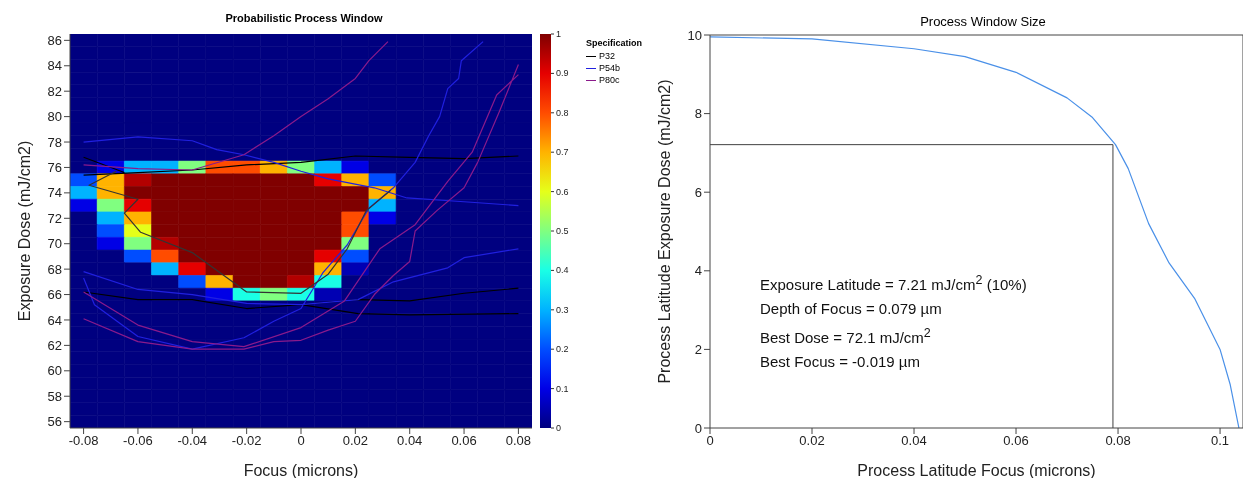  Describe the element at coordinates (54, 396) in the screenshot. I see `y-tick-label: 58` at that location.